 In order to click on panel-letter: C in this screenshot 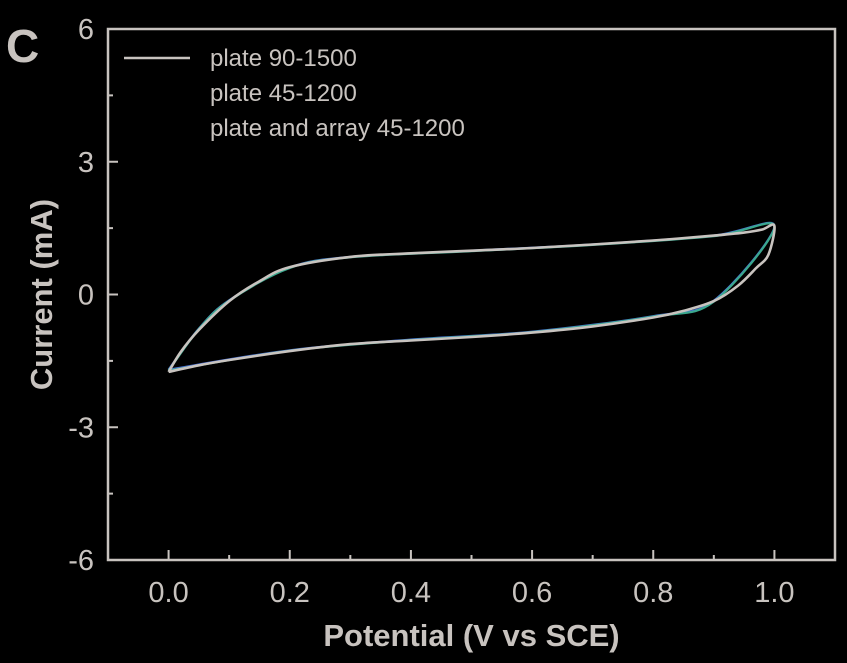, I will do `click(22, 46)`.